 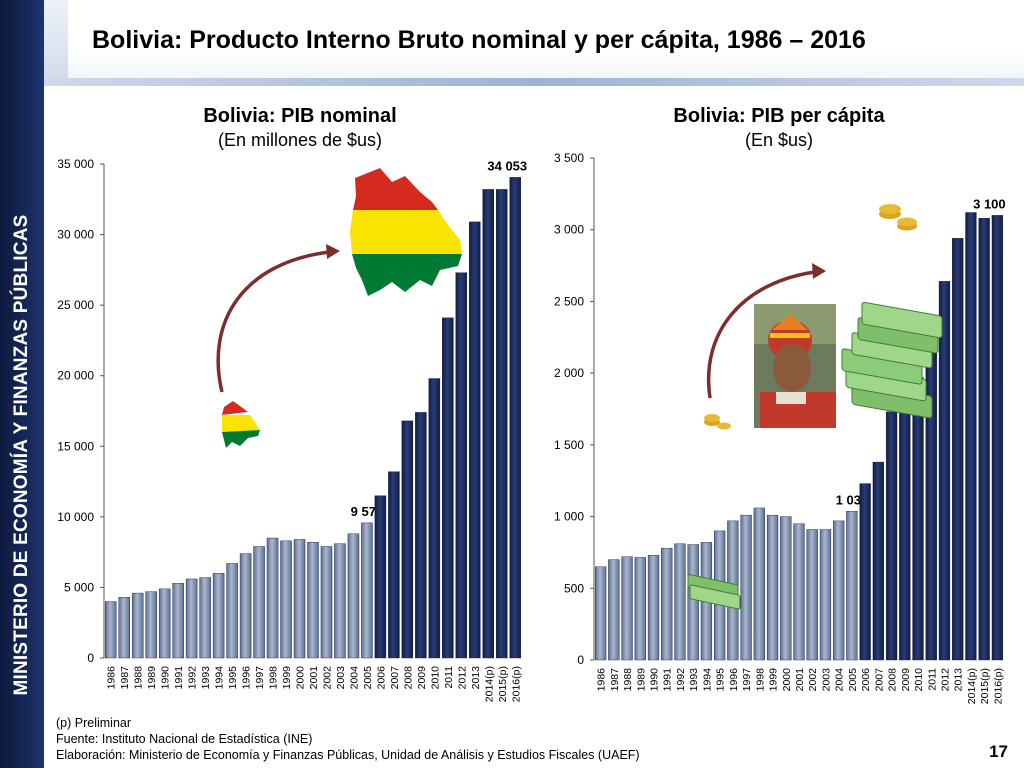 I want to click on percapita-x-tick-label: 2000, so click(x=787, y=680).